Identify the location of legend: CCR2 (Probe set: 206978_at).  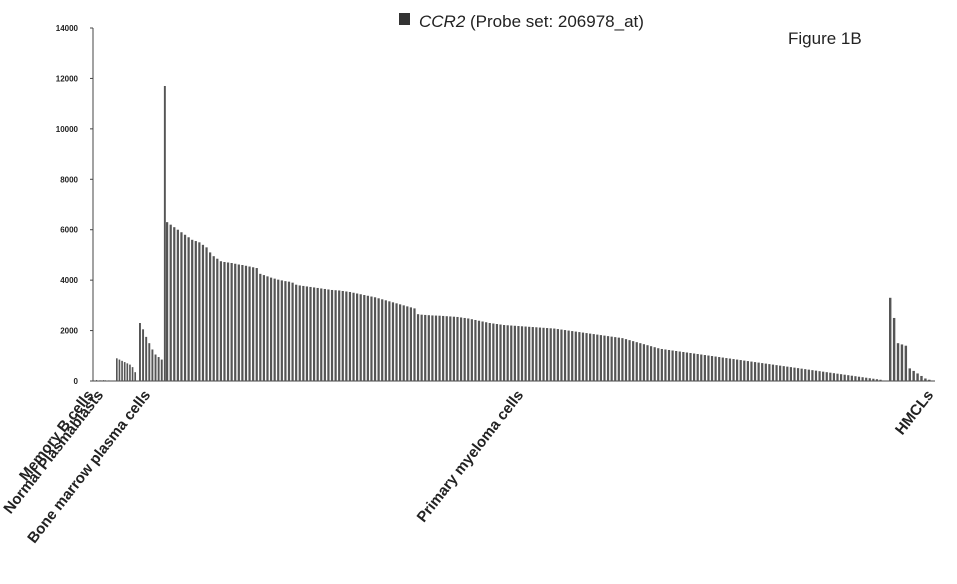
(521, 21).